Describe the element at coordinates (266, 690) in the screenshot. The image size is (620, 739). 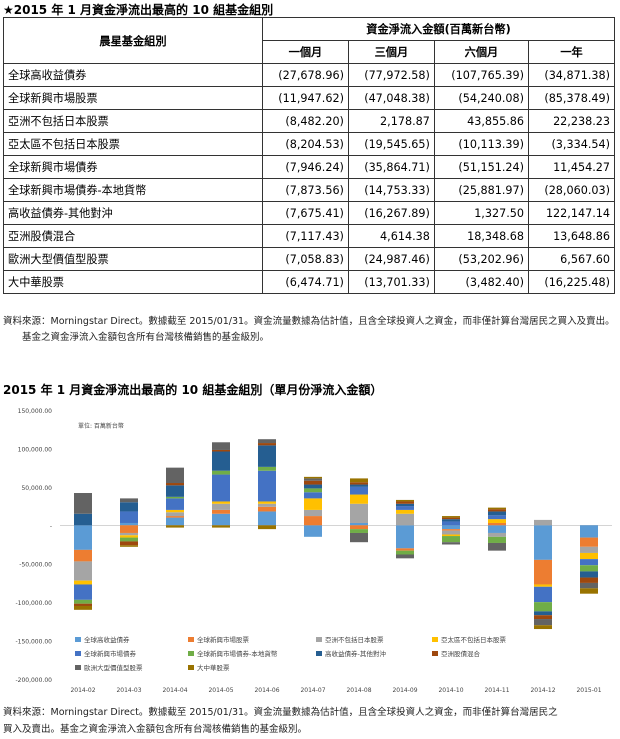
I see `x-tick-label: 2014-06` at that location.